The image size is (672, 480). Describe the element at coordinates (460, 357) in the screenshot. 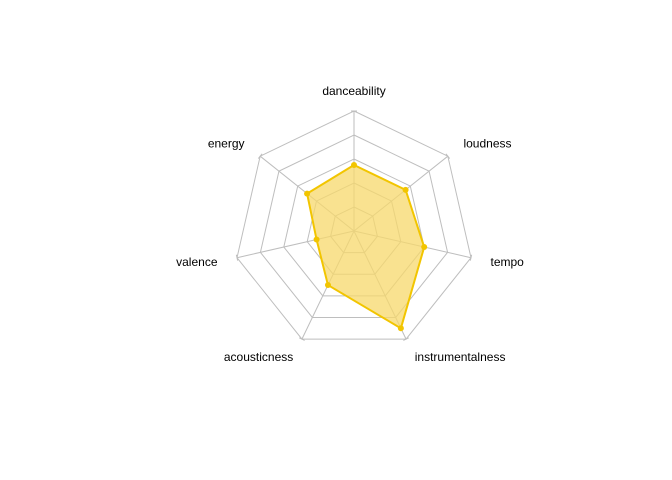

I see `axis-label-instrumentalness: instrumentalness` at that location.